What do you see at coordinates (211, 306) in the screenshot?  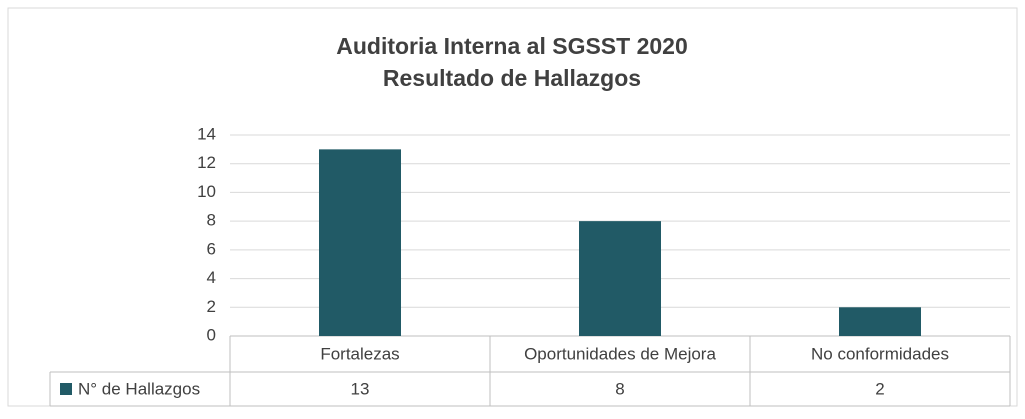 I see `y-tick-label: 2` at bounding box center [211, 306].